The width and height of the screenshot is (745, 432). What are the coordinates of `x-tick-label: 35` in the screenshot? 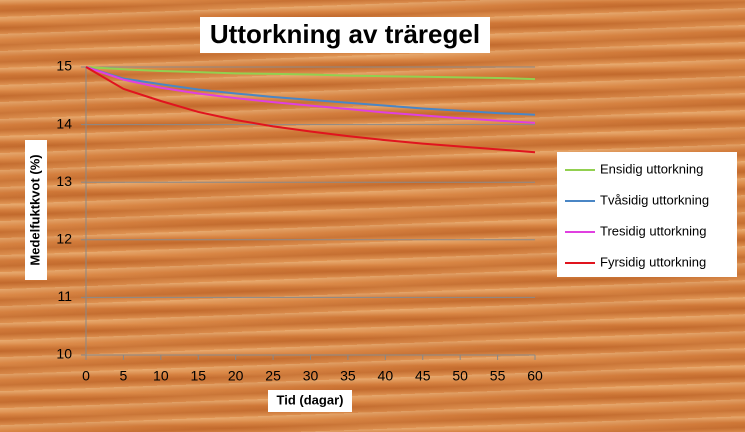 It's located at (348, 376).